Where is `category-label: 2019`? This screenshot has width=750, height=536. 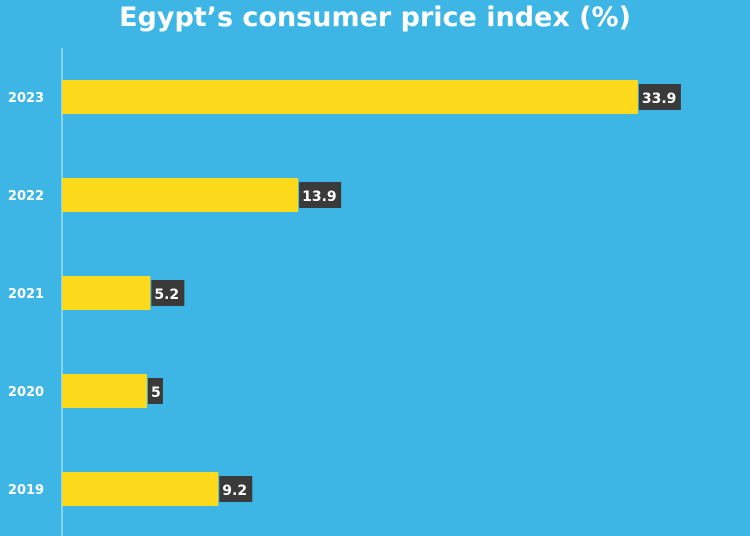
category-label: 2019 is located at coordinates (26, 490).